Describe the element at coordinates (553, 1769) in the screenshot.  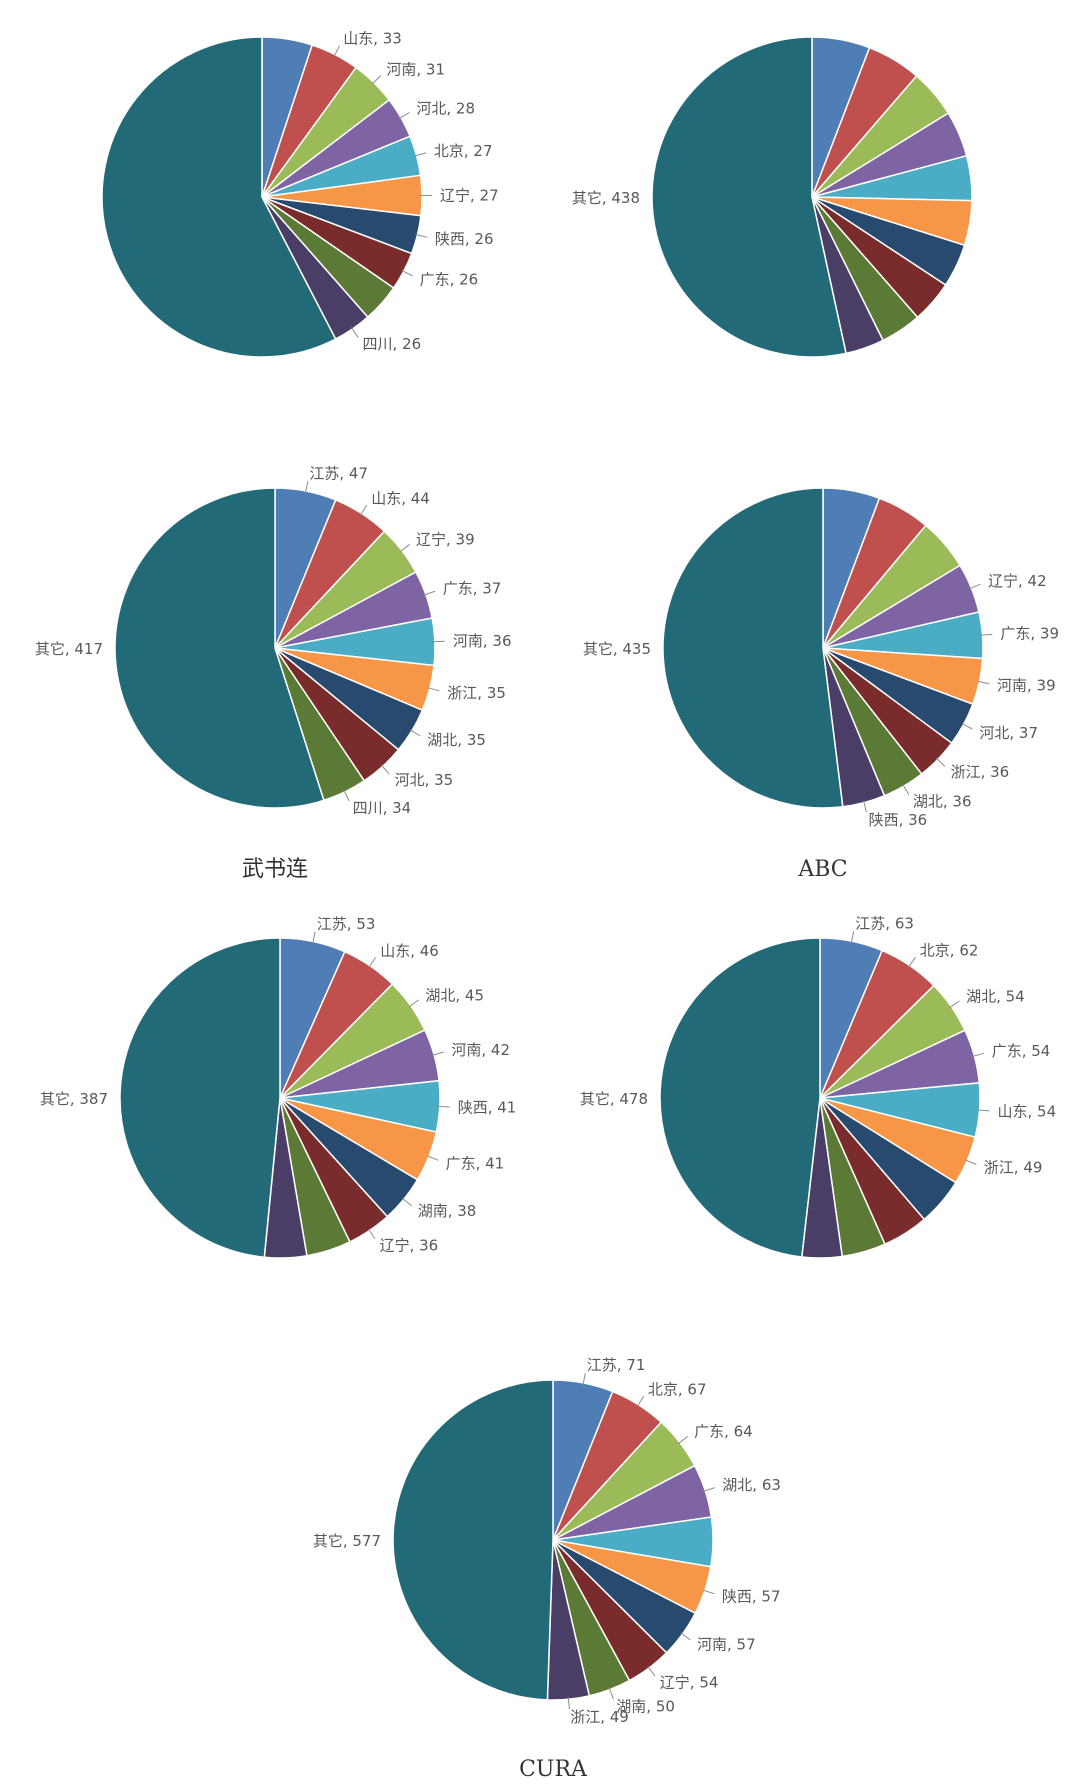
I see `chart-title: CURA` at that location.